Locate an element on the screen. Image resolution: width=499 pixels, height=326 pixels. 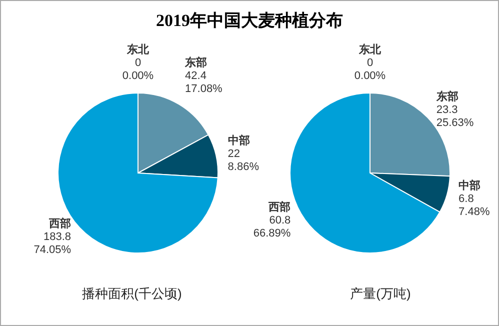
chart-title: 2019年中国大麦种植分布 is located at coordinates (249, 20).